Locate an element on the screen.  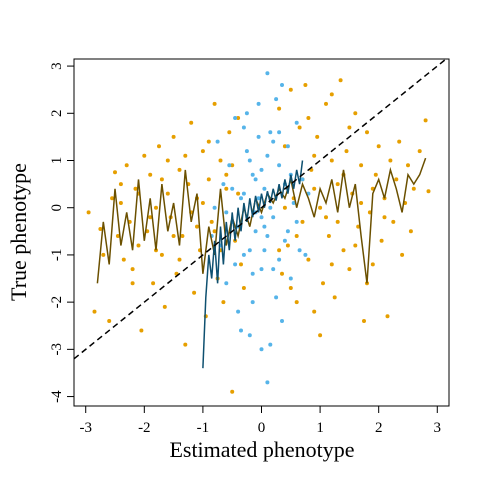
x-tick-label: -3 is located at coordinates (85, 428).